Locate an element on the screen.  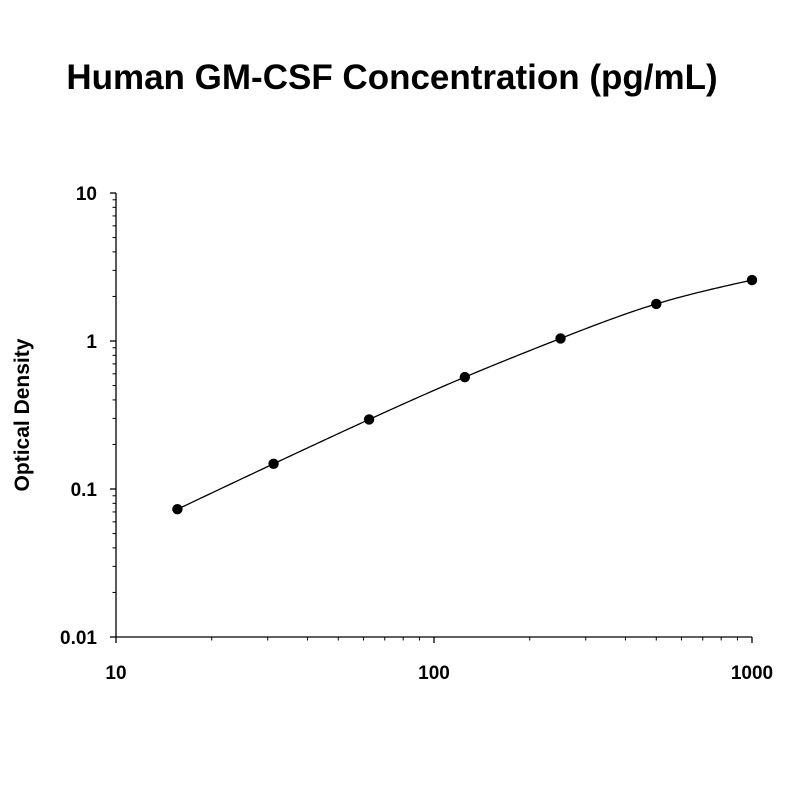
y-tick-label: 0.1 is located at coordinates (84, 490).